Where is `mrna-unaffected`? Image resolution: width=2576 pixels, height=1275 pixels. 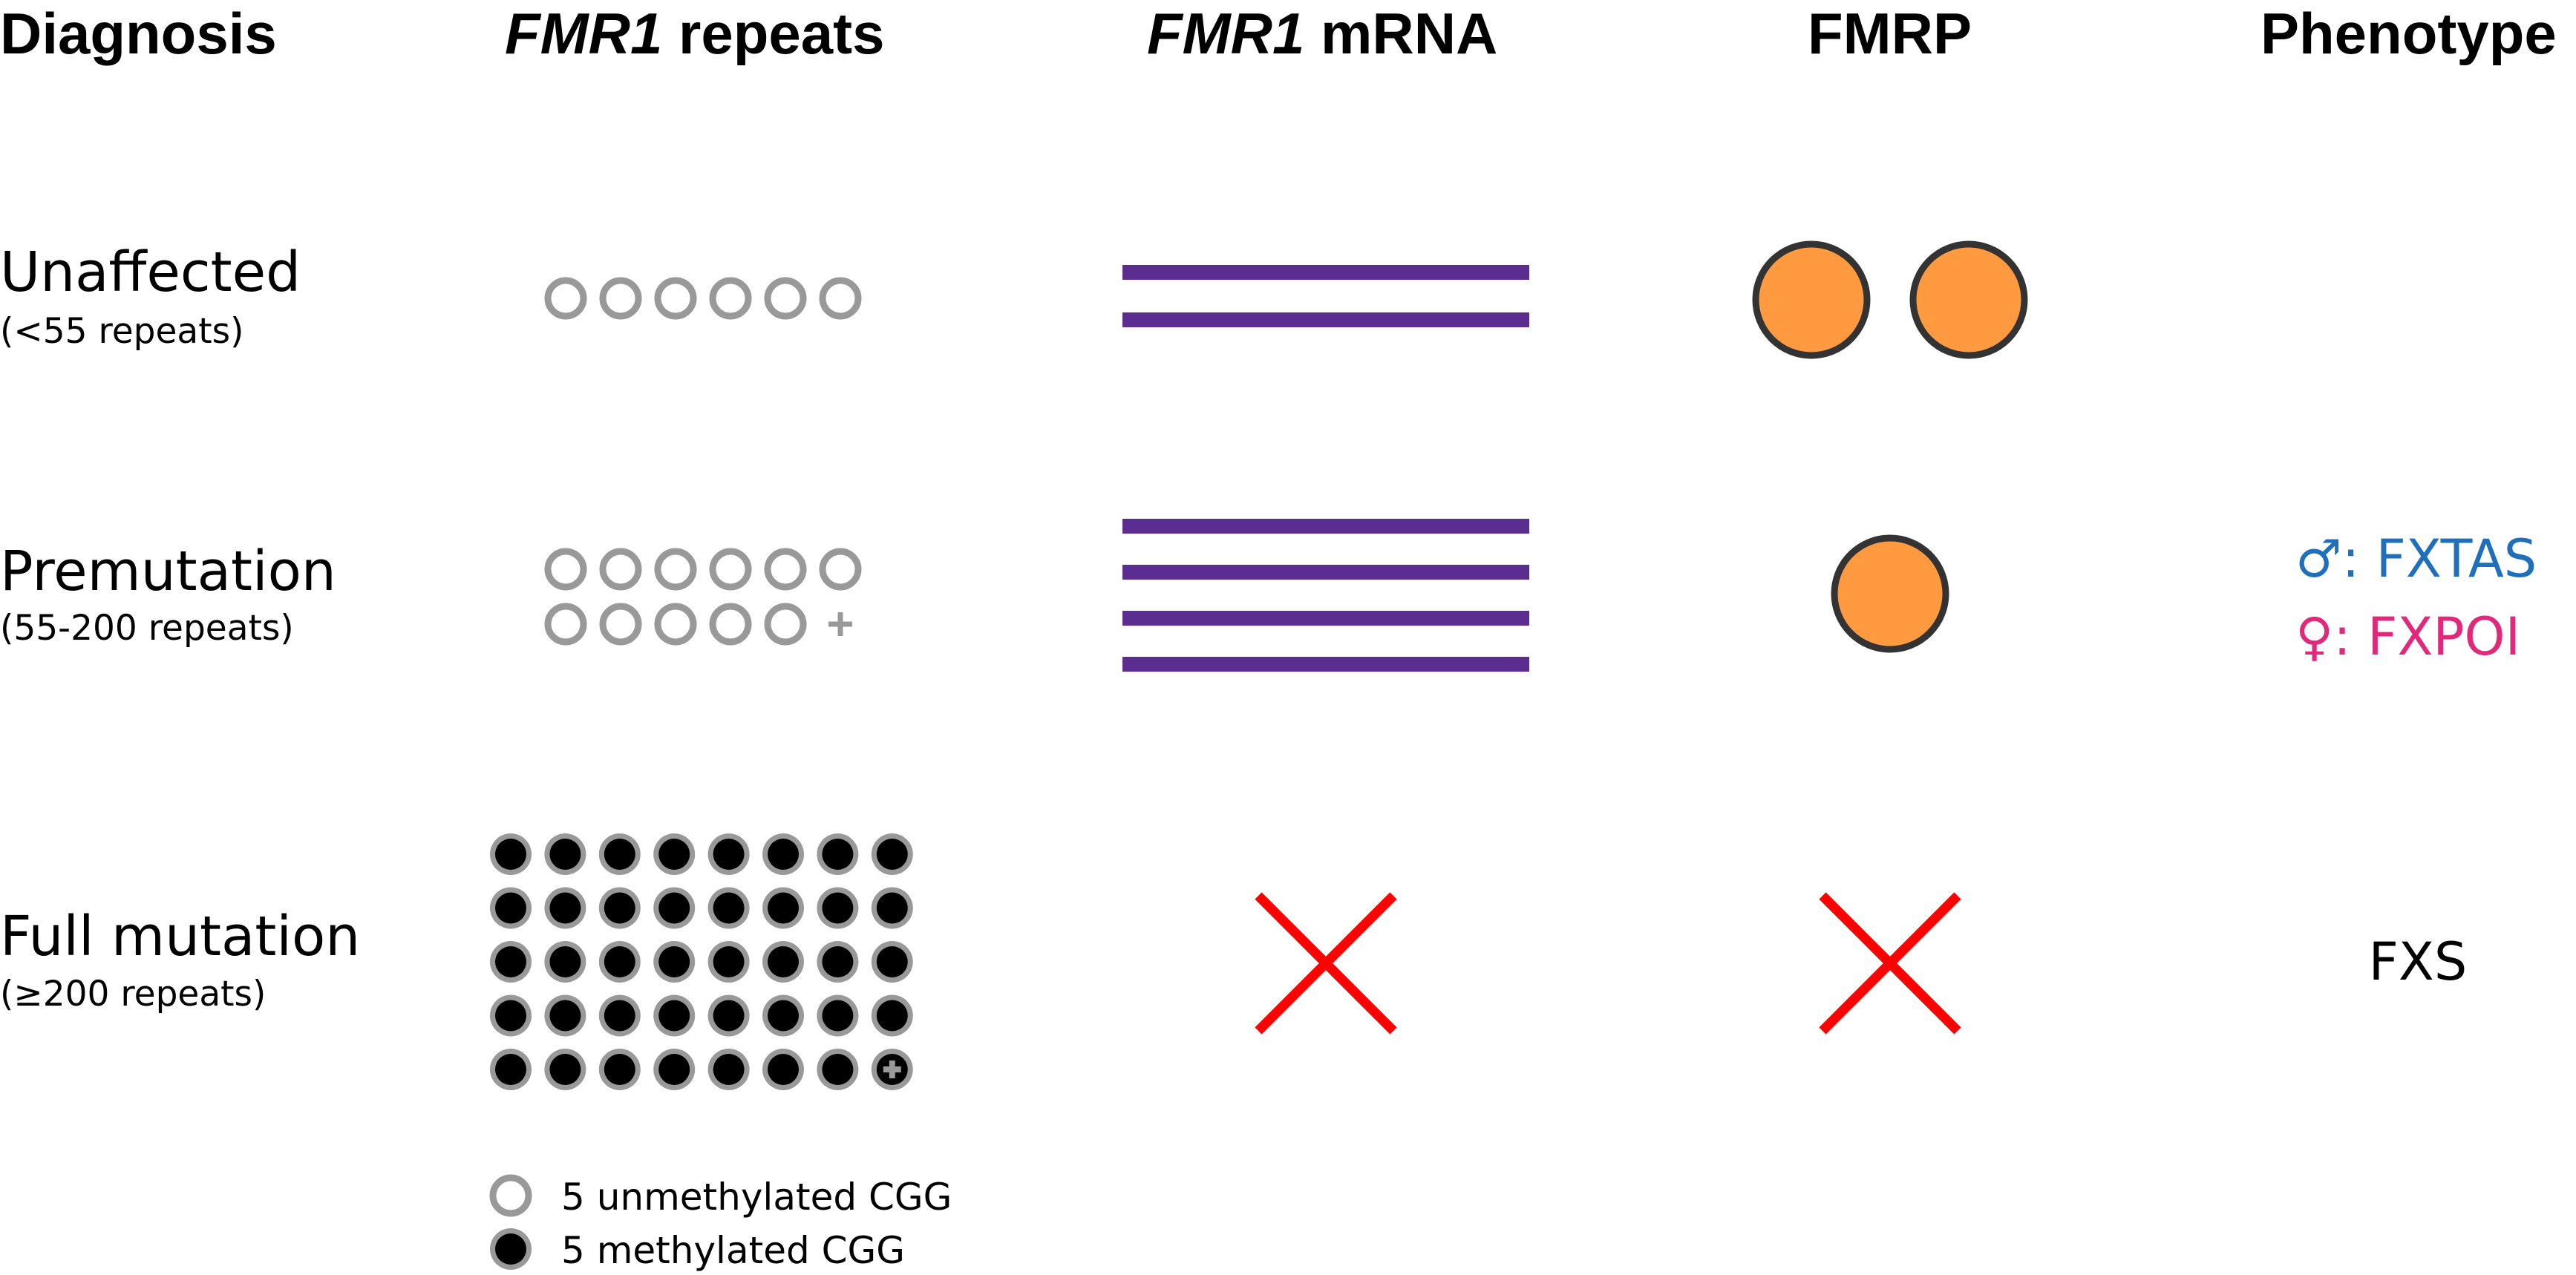
mrna-unaffected is located at coordinates (1325, 296).